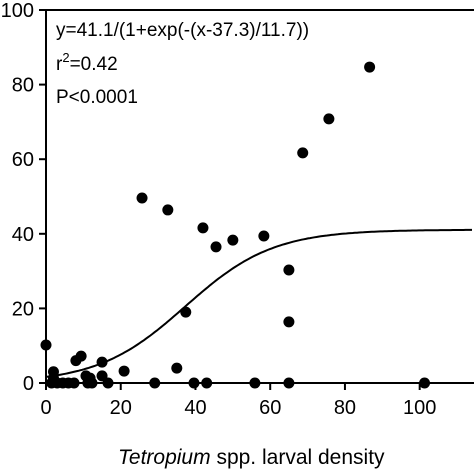 The width and height of the screenshot is (474, 474). What do you see at coordinates (94, 64) in the screenshot?
I see `r-value: =0.42` at bounding box center [94, 64].